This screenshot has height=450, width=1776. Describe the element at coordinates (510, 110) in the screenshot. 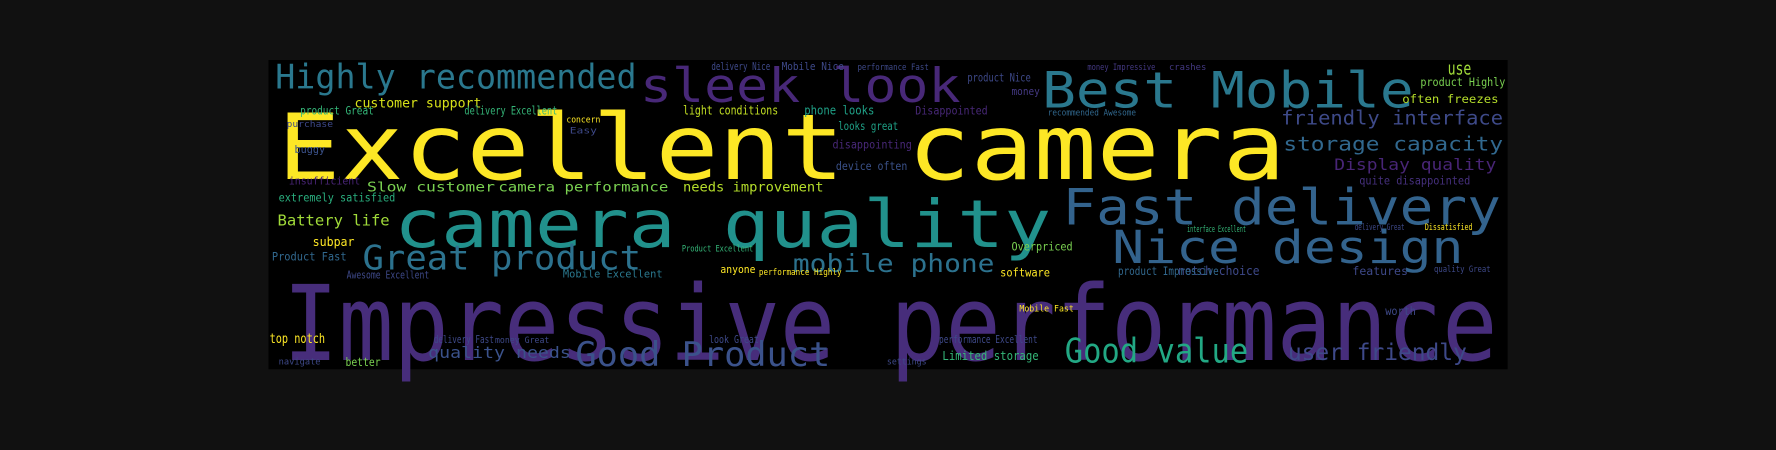

I see `word: delivery Excellent` at that location.